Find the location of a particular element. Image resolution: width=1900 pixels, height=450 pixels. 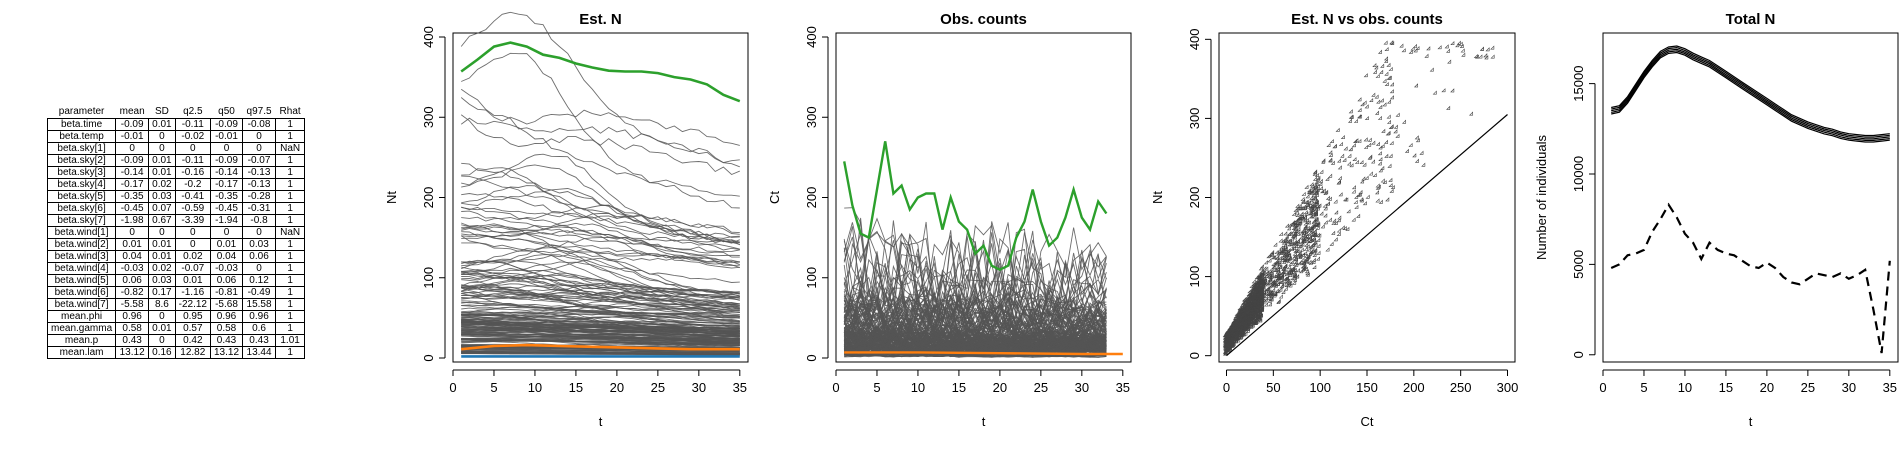

table-cell: -5.68 is located at coordinates (226, 304).